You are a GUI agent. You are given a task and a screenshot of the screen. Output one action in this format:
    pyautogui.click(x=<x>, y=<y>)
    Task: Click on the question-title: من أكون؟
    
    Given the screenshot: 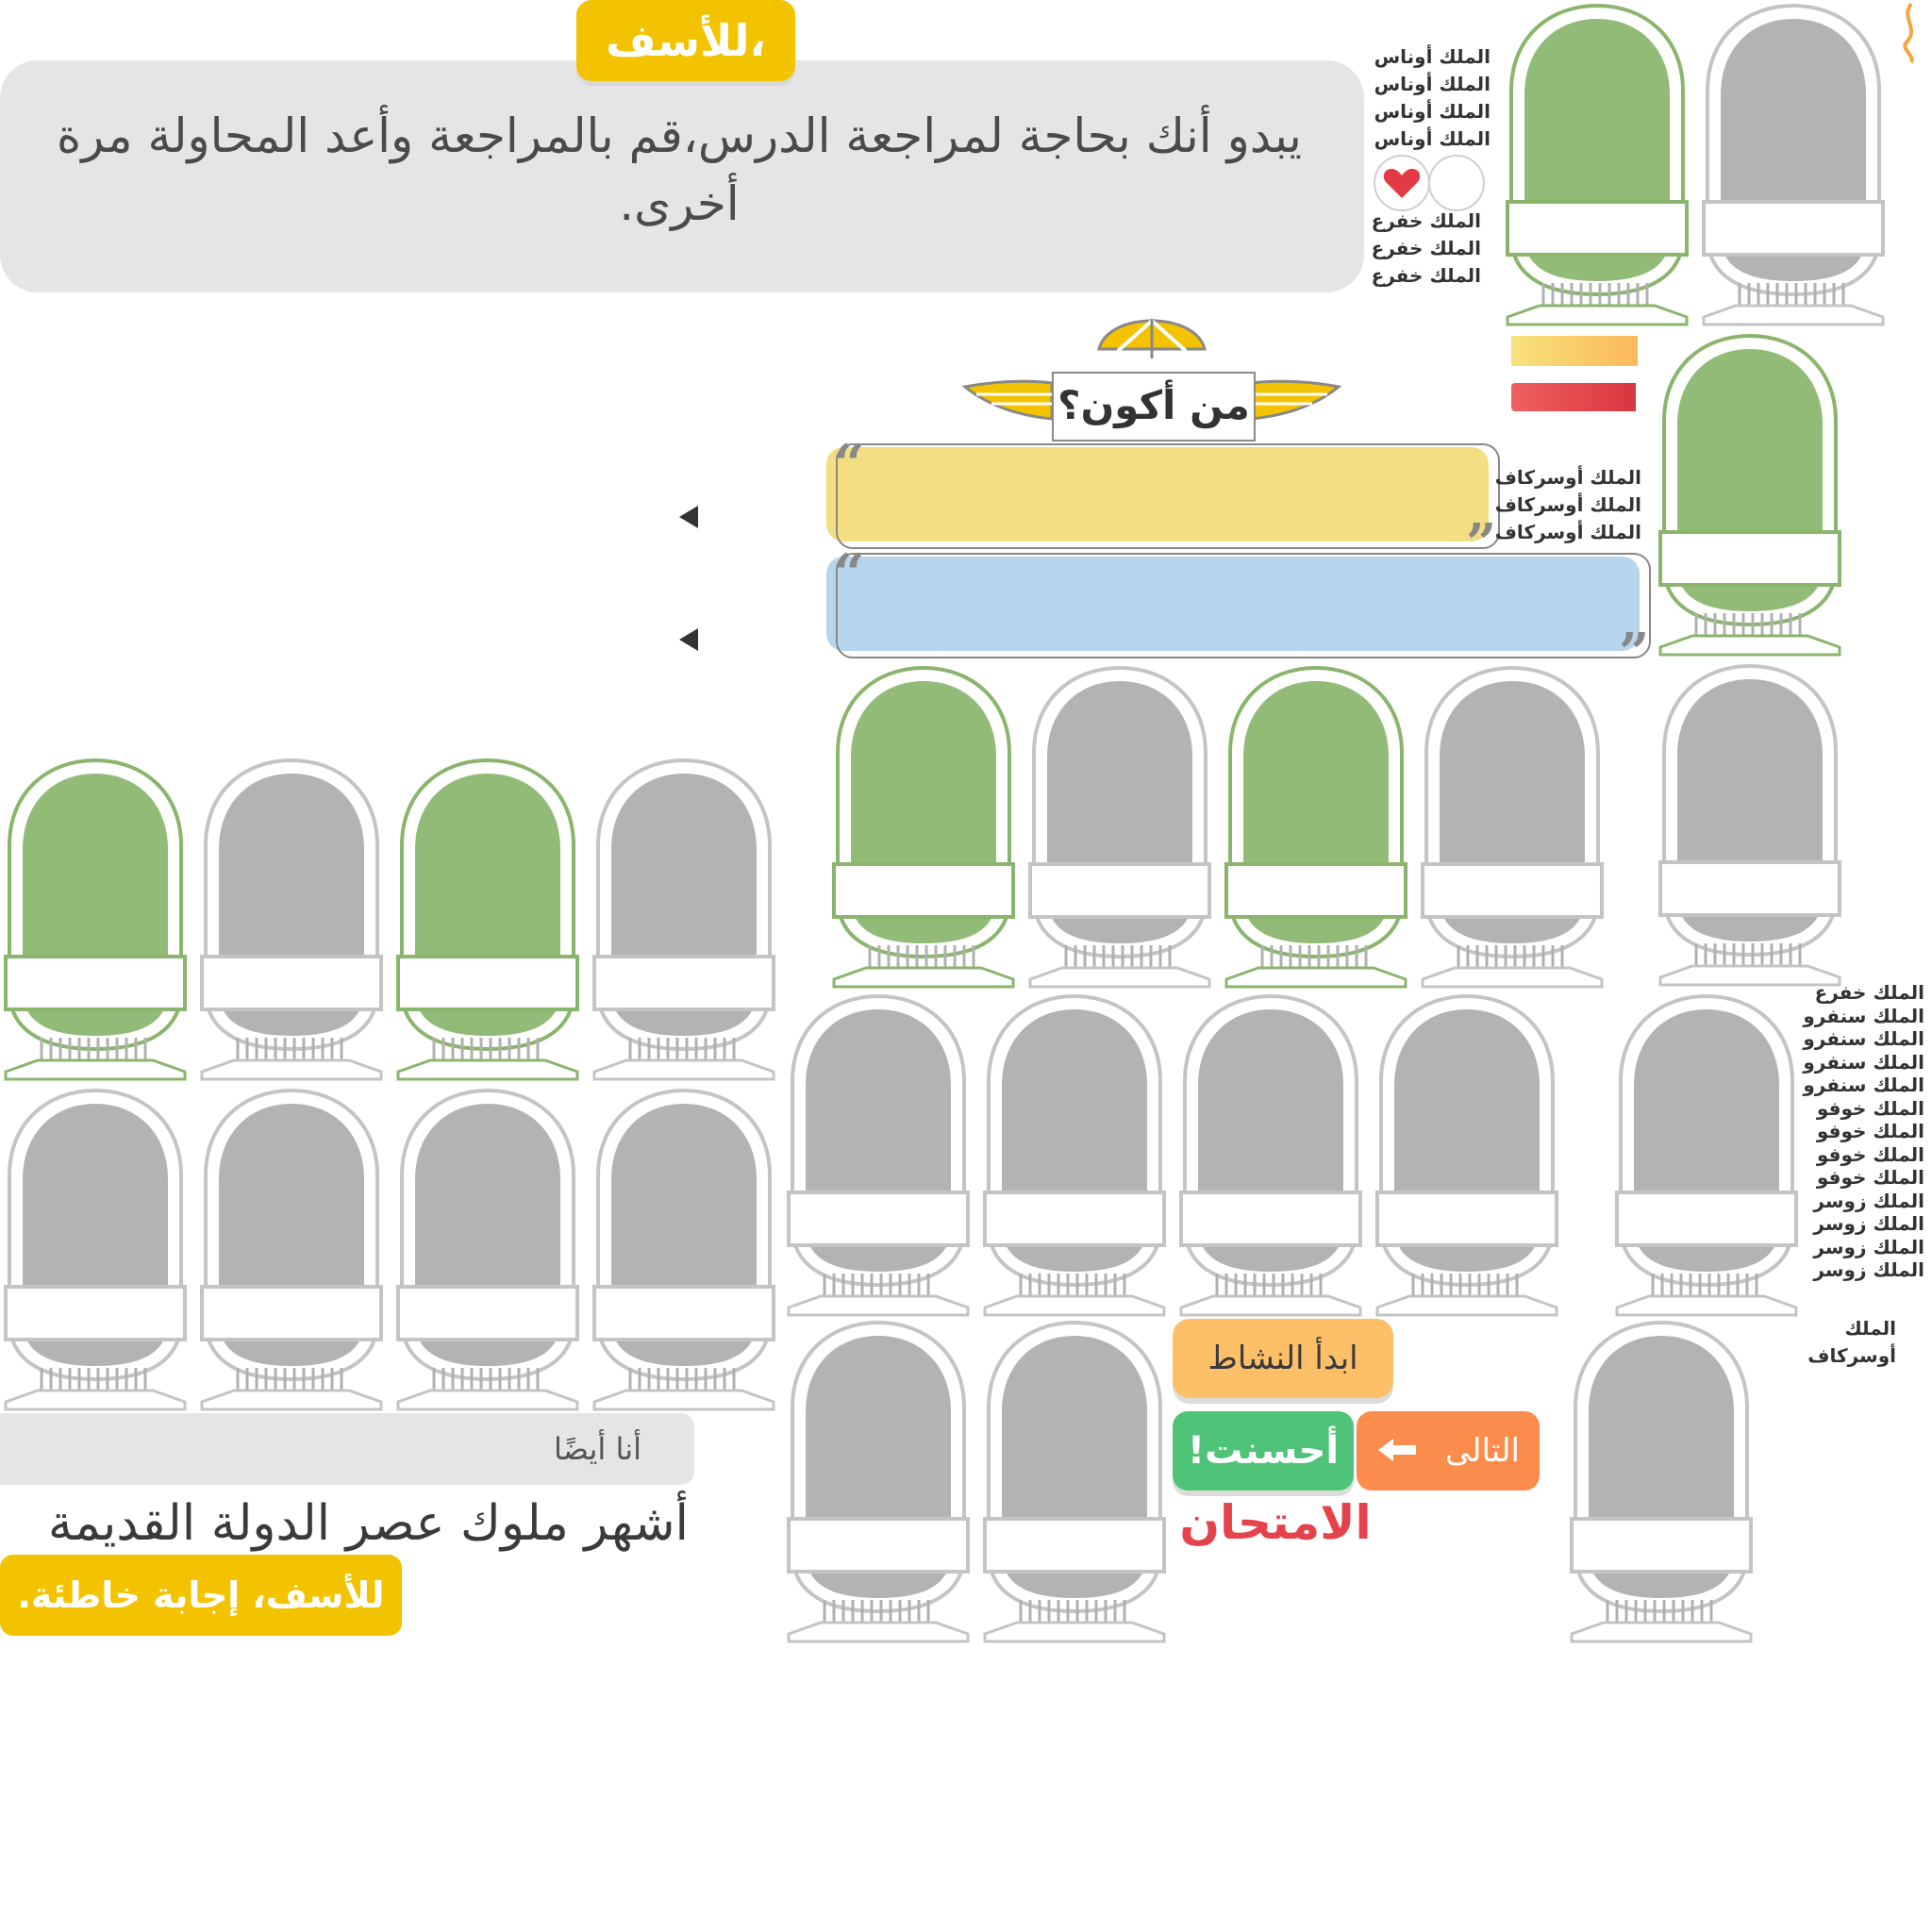 What is the action you would take?
    pyautogui.click(x=1154, y=407)
    